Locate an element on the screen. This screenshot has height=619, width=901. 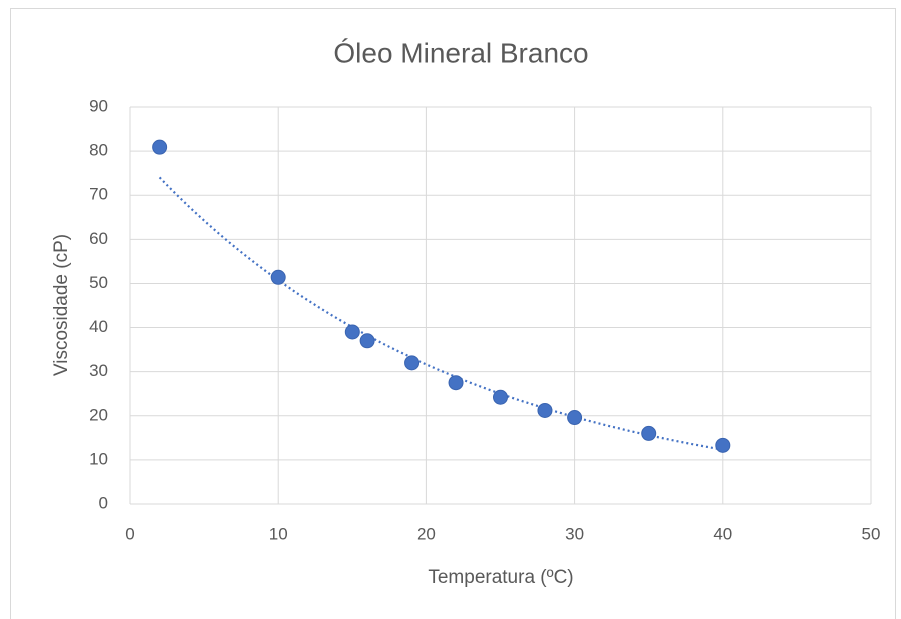
y-tick-label: 90 is located at coordinates (98, 105).